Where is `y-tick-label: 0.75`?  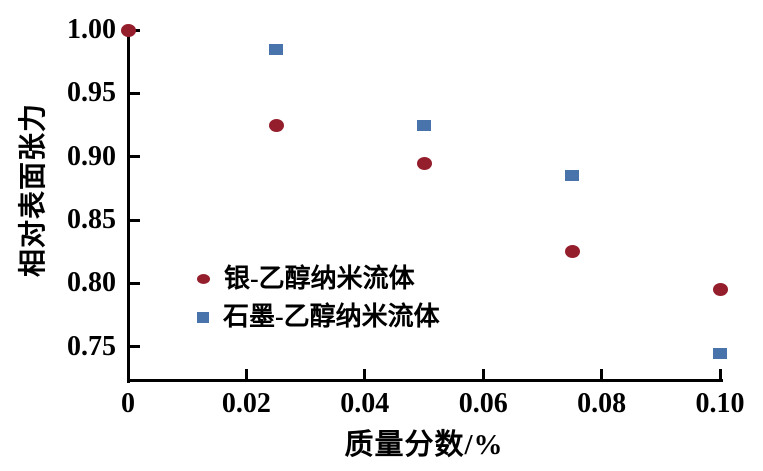 y-tick-label: 0.75 is located at coordinates (91, 346).